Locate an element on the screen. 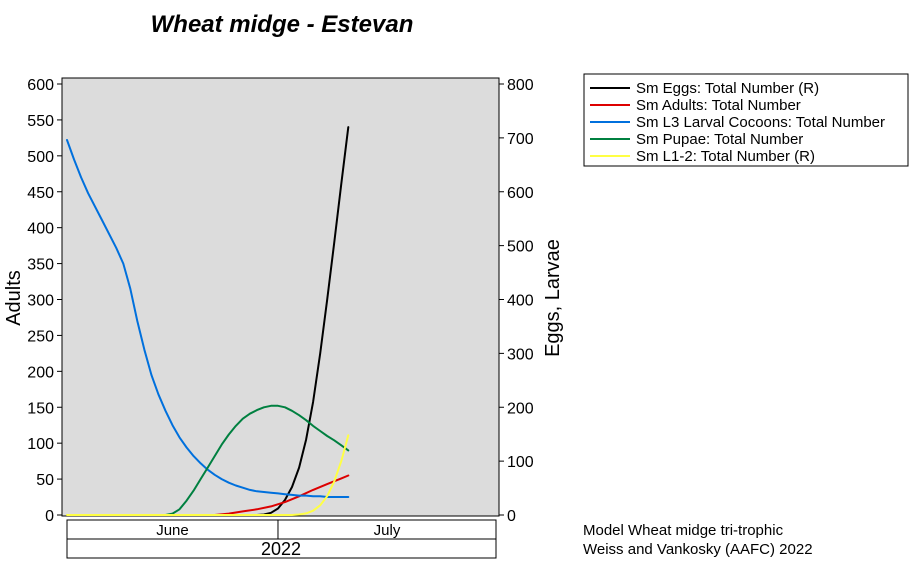  legend-label: Sm Eggs: Total Number (R) is located at coordinates (727, 88).